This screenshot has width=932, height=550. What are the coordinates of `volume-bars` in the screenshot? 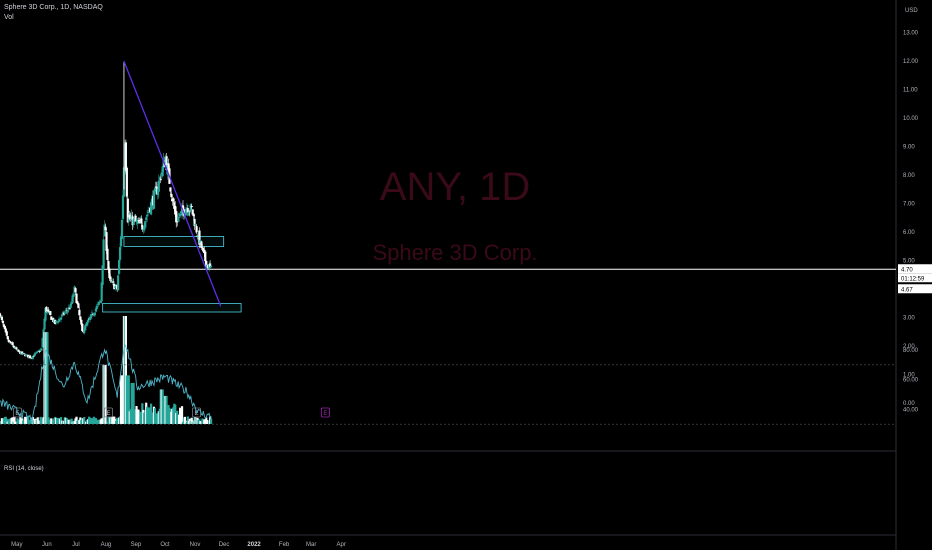 It's located at (106, 370).